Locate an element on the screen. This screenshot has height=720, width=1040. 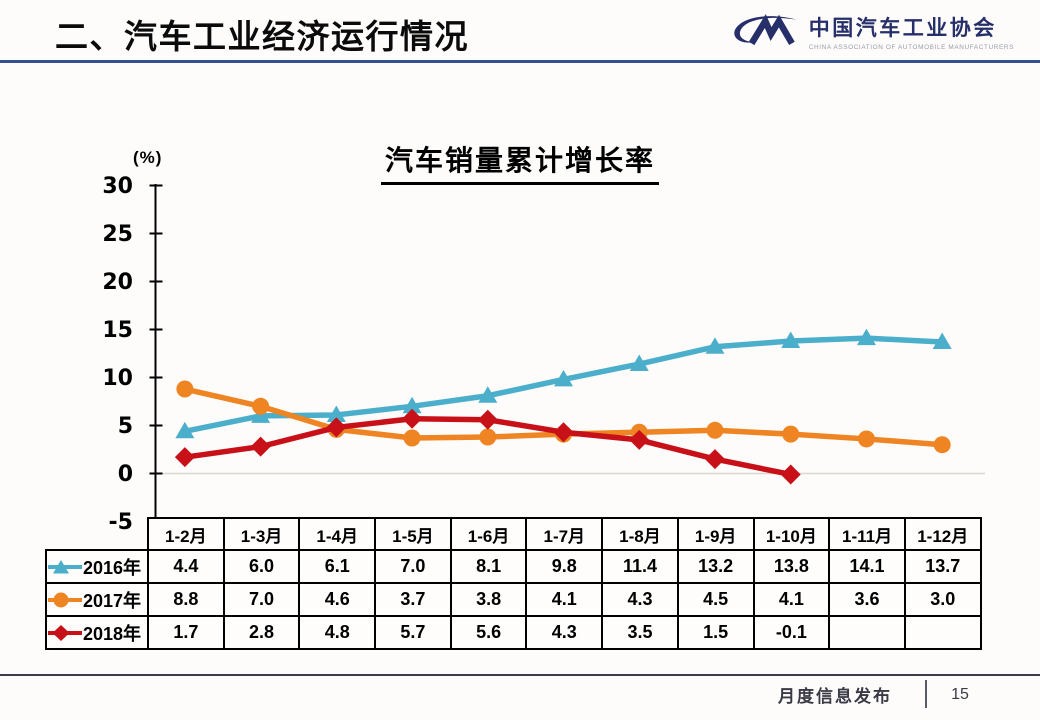
cam-swoosh-logo-icon is located at coordinates (766, 31).